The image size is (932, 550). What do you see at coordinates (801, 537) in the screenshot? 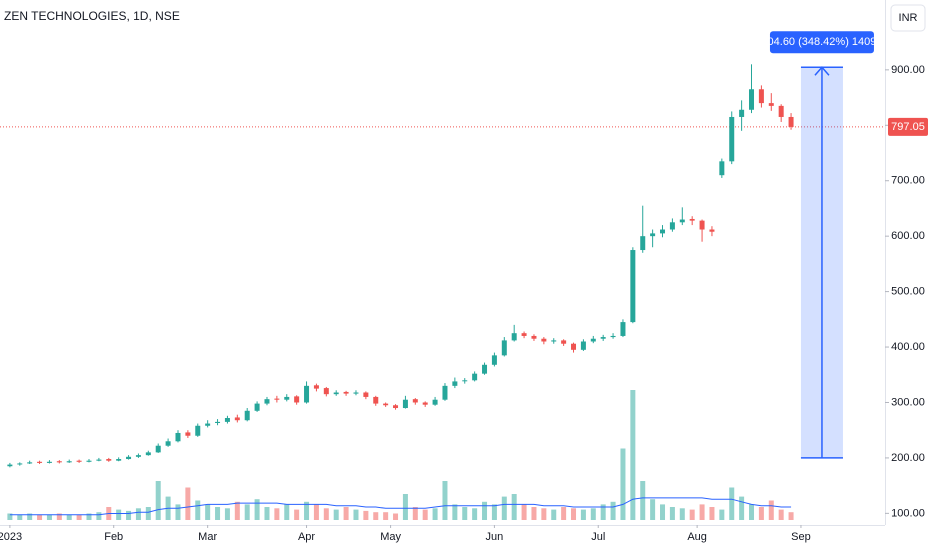
I see `x-tick-label: Sep` at bounding box center [801, 537].